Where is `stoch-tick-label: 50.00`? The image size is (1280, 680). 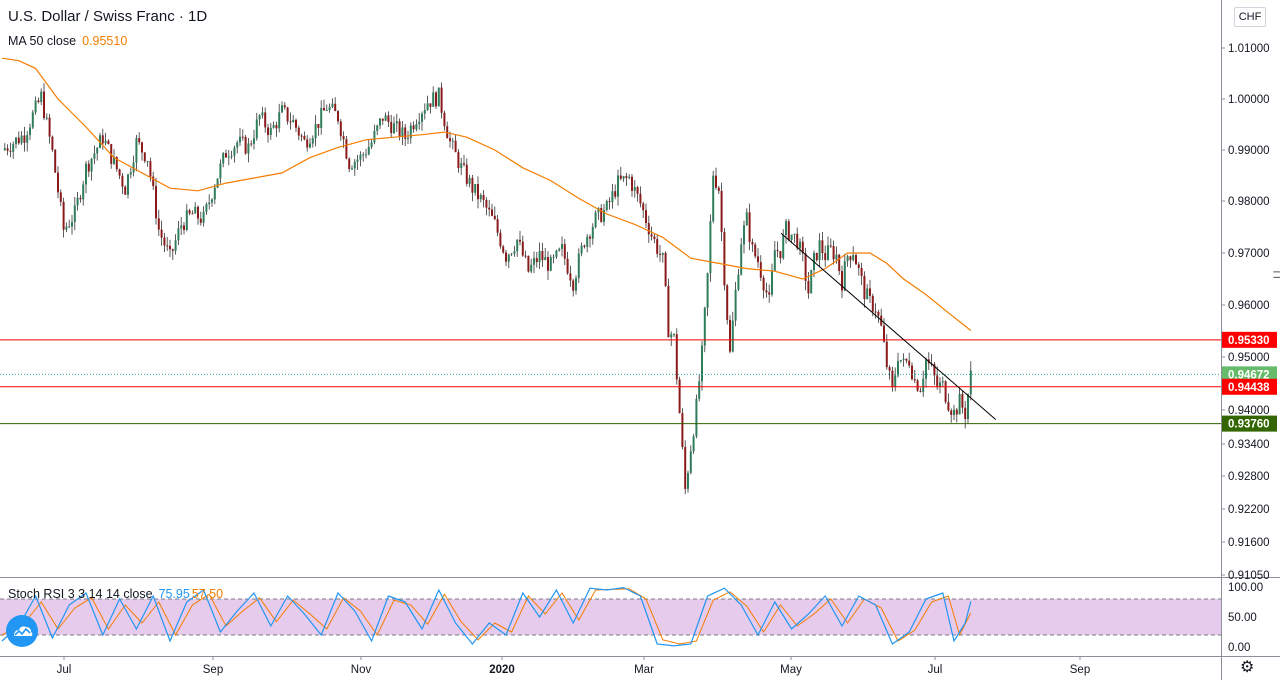
stoch-tick-label: 50.00 is located at coordinates (1242, 618).